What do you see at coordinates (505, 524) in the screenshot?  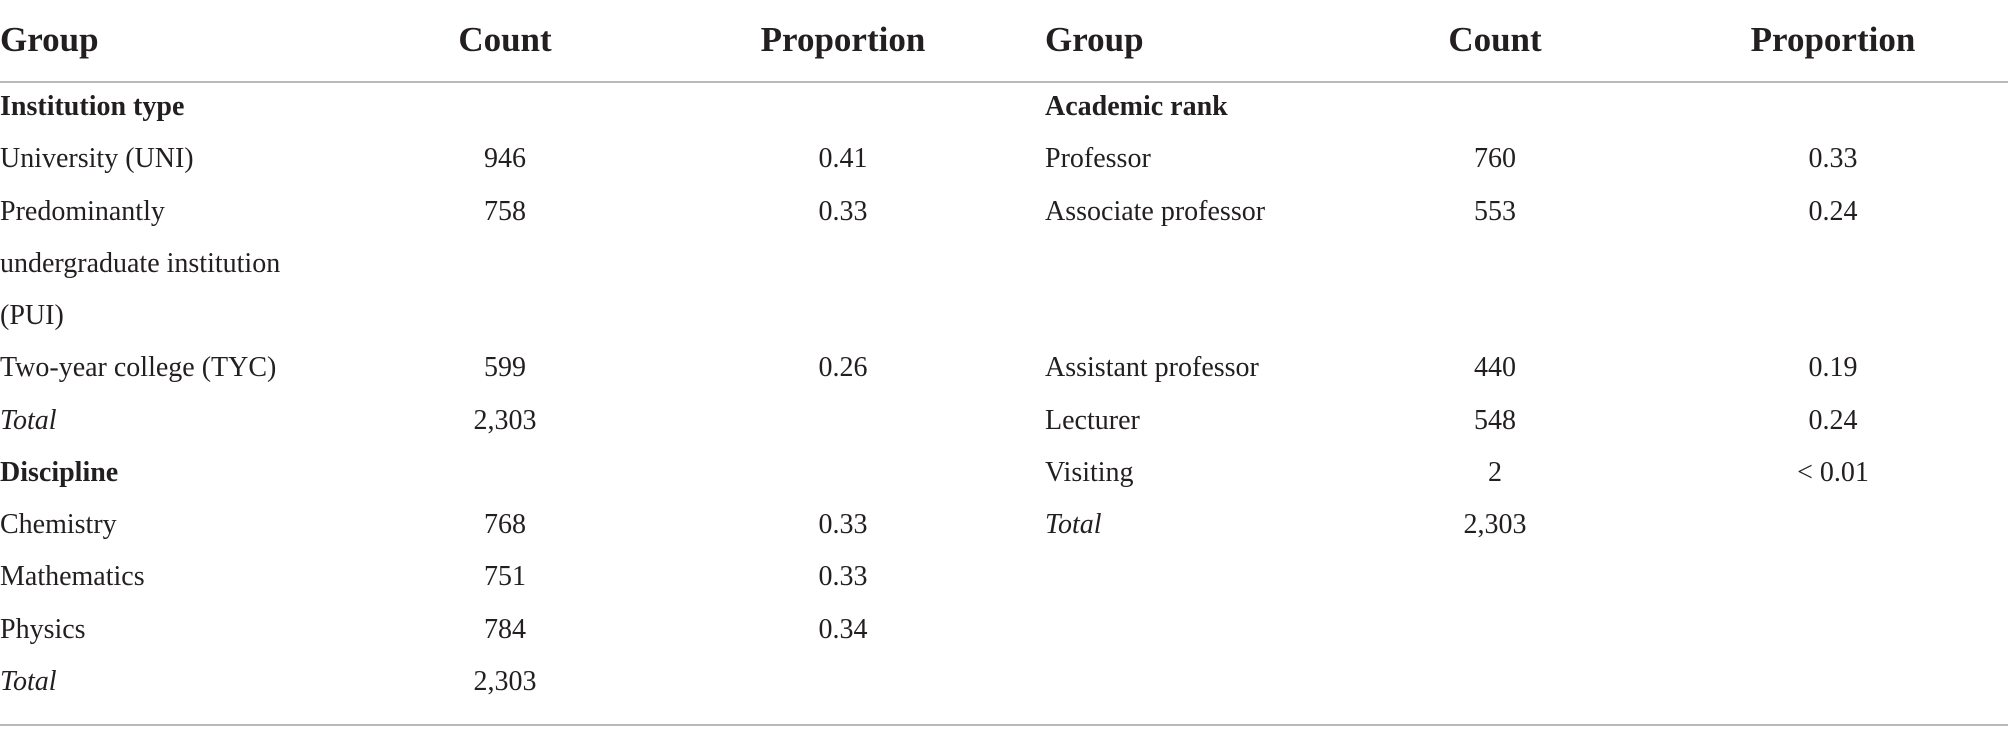 I see `row-count: 768` at bounding box center [505, 524].